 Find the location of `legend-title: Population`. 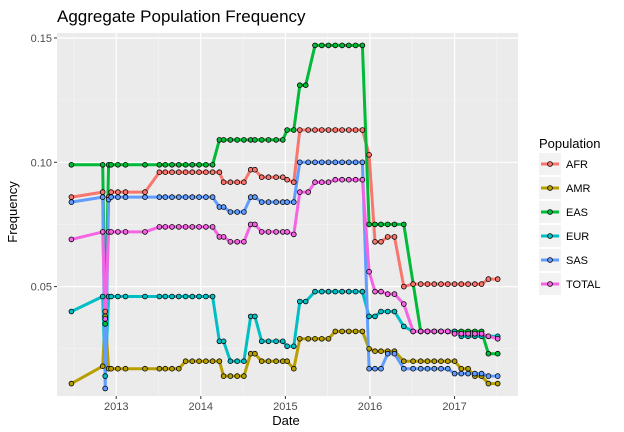

legend-title: Population is located at coordinates (569, 143).